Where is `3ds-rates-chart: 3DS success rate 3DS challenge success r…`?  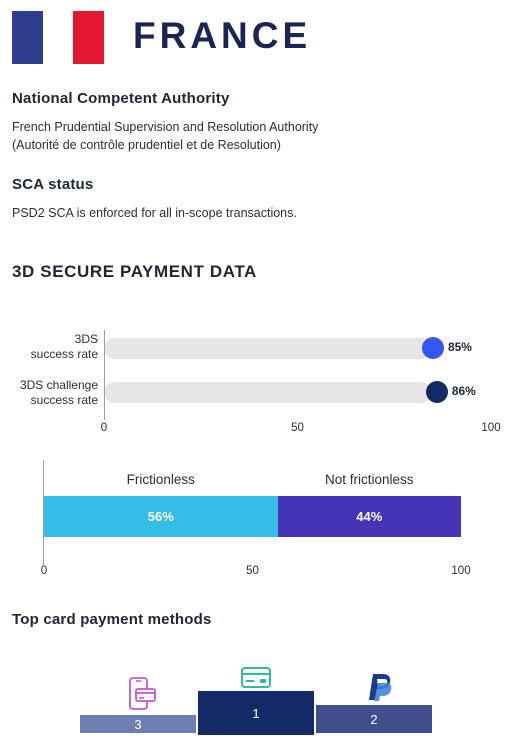
3ds-rates-chart: 3DS success rate 3DS challenge success r… is located at coordinates (259, 385).